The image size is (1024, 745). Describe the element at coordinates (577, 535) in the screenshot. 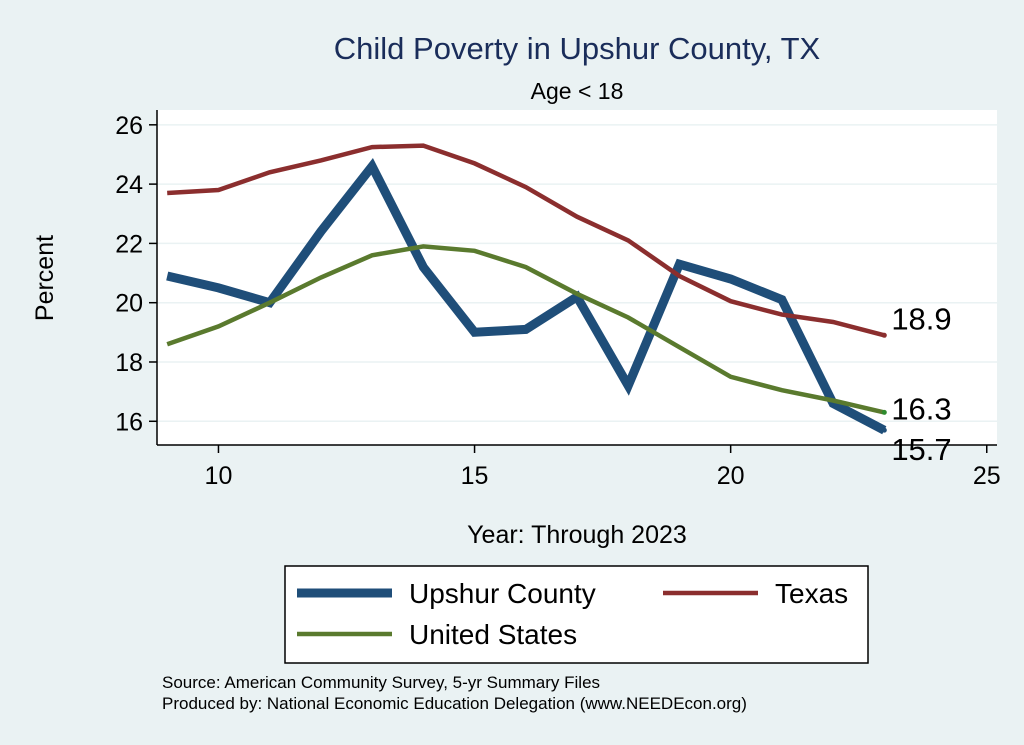

I see `x-axis-label: Year: Through 2023` at that location.